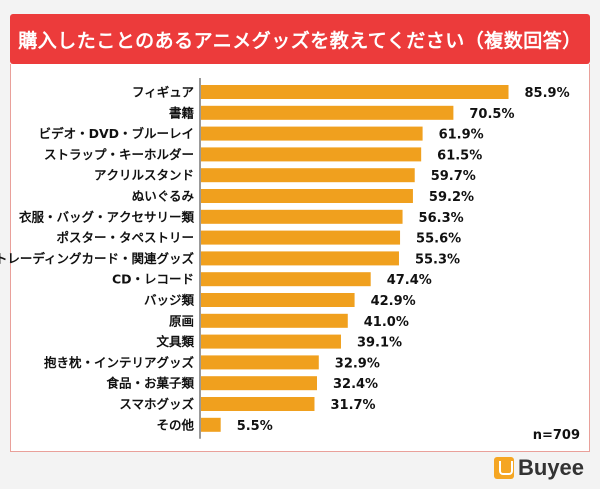 Image resolution: width=600 pixels, height=489 pixels. What do you see at coordinates (175, 341) in the screenshot?
I see `category-label: 文具類` at bounding box center [175, 341].